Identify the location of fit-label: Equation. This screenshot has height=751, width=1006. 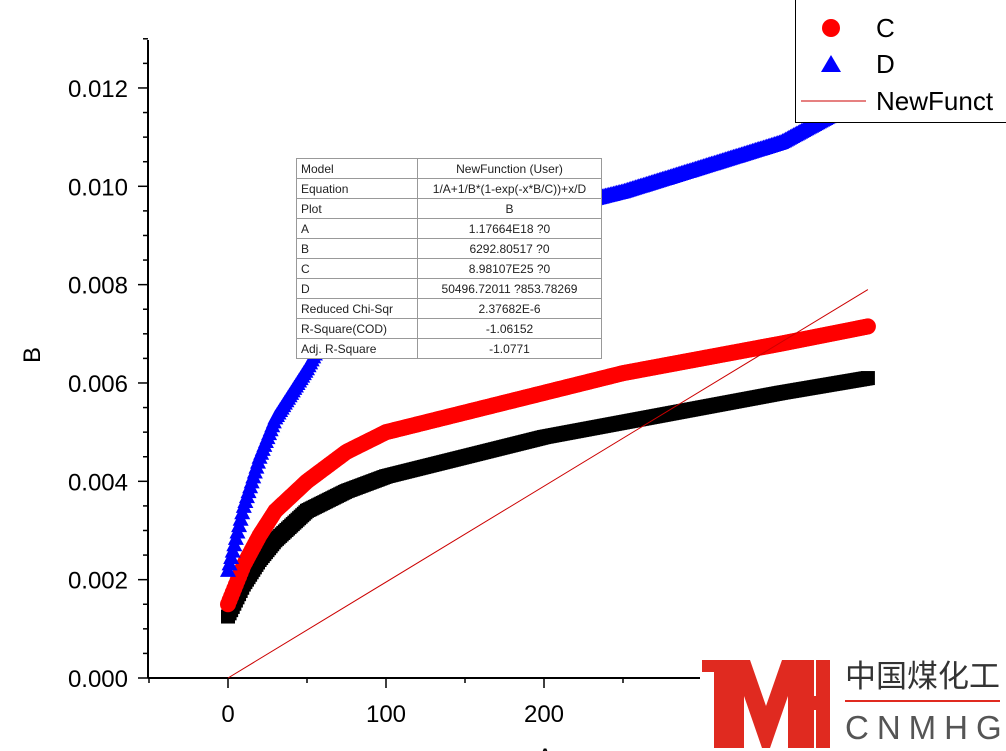
(357, 188).